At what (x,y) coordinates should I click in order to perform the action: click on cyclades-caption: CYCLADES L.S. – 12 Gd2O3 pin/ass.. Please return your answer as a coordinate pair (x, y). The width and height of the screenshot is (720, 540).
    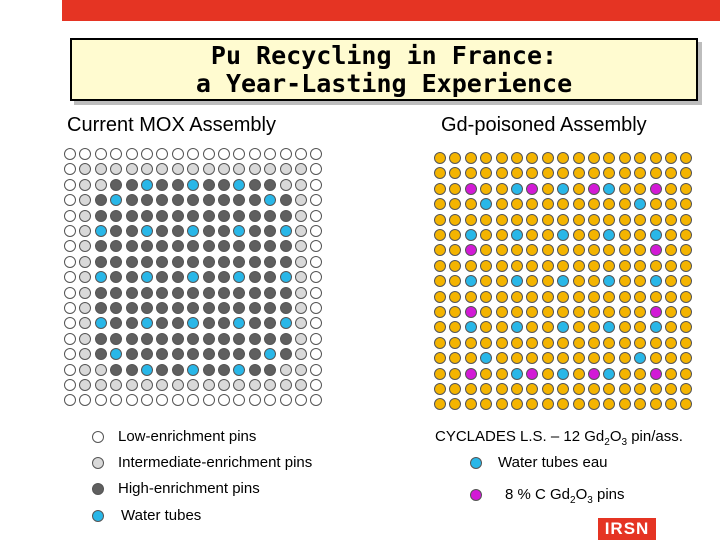
    Looking at the image, I should click on (559, 438).